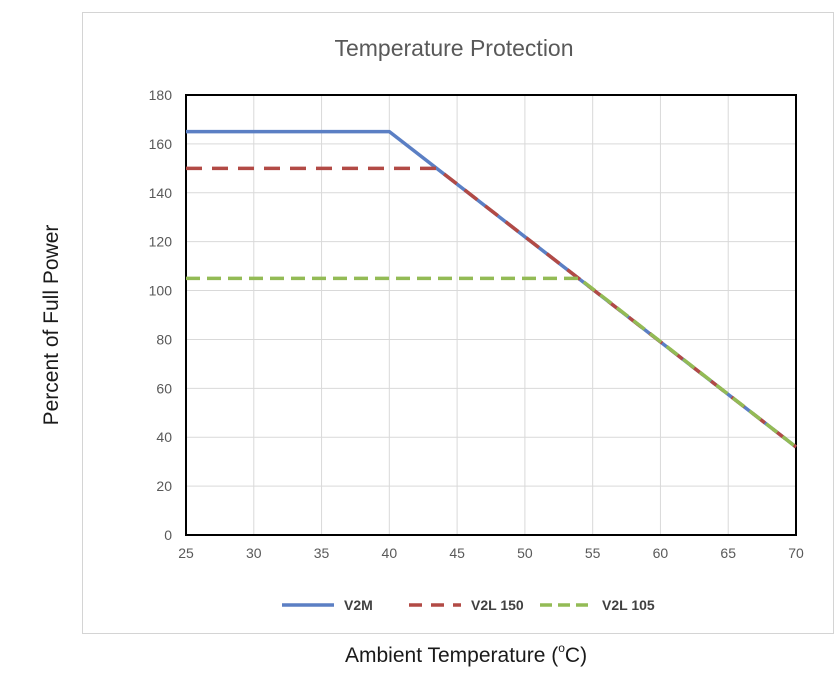 Image resolution: width=840 pixels, height=683 pixels. What do you see at coordinates (728, 553) in the screenshot?
I see `x-tick-label: 65` at bounding box center [728, 553].